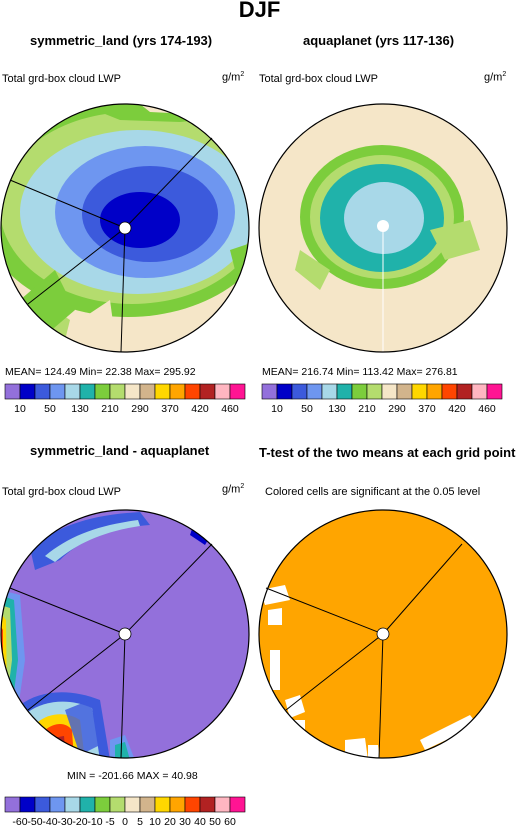 The width and height of the screenshot is (519, 825). I want to click on panel3-colorbar-tick-label: -30, so click(64, 820).